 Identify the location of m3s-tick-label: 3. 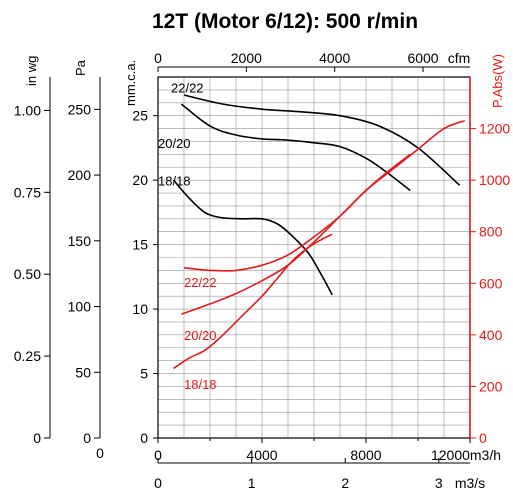
(439, 483).